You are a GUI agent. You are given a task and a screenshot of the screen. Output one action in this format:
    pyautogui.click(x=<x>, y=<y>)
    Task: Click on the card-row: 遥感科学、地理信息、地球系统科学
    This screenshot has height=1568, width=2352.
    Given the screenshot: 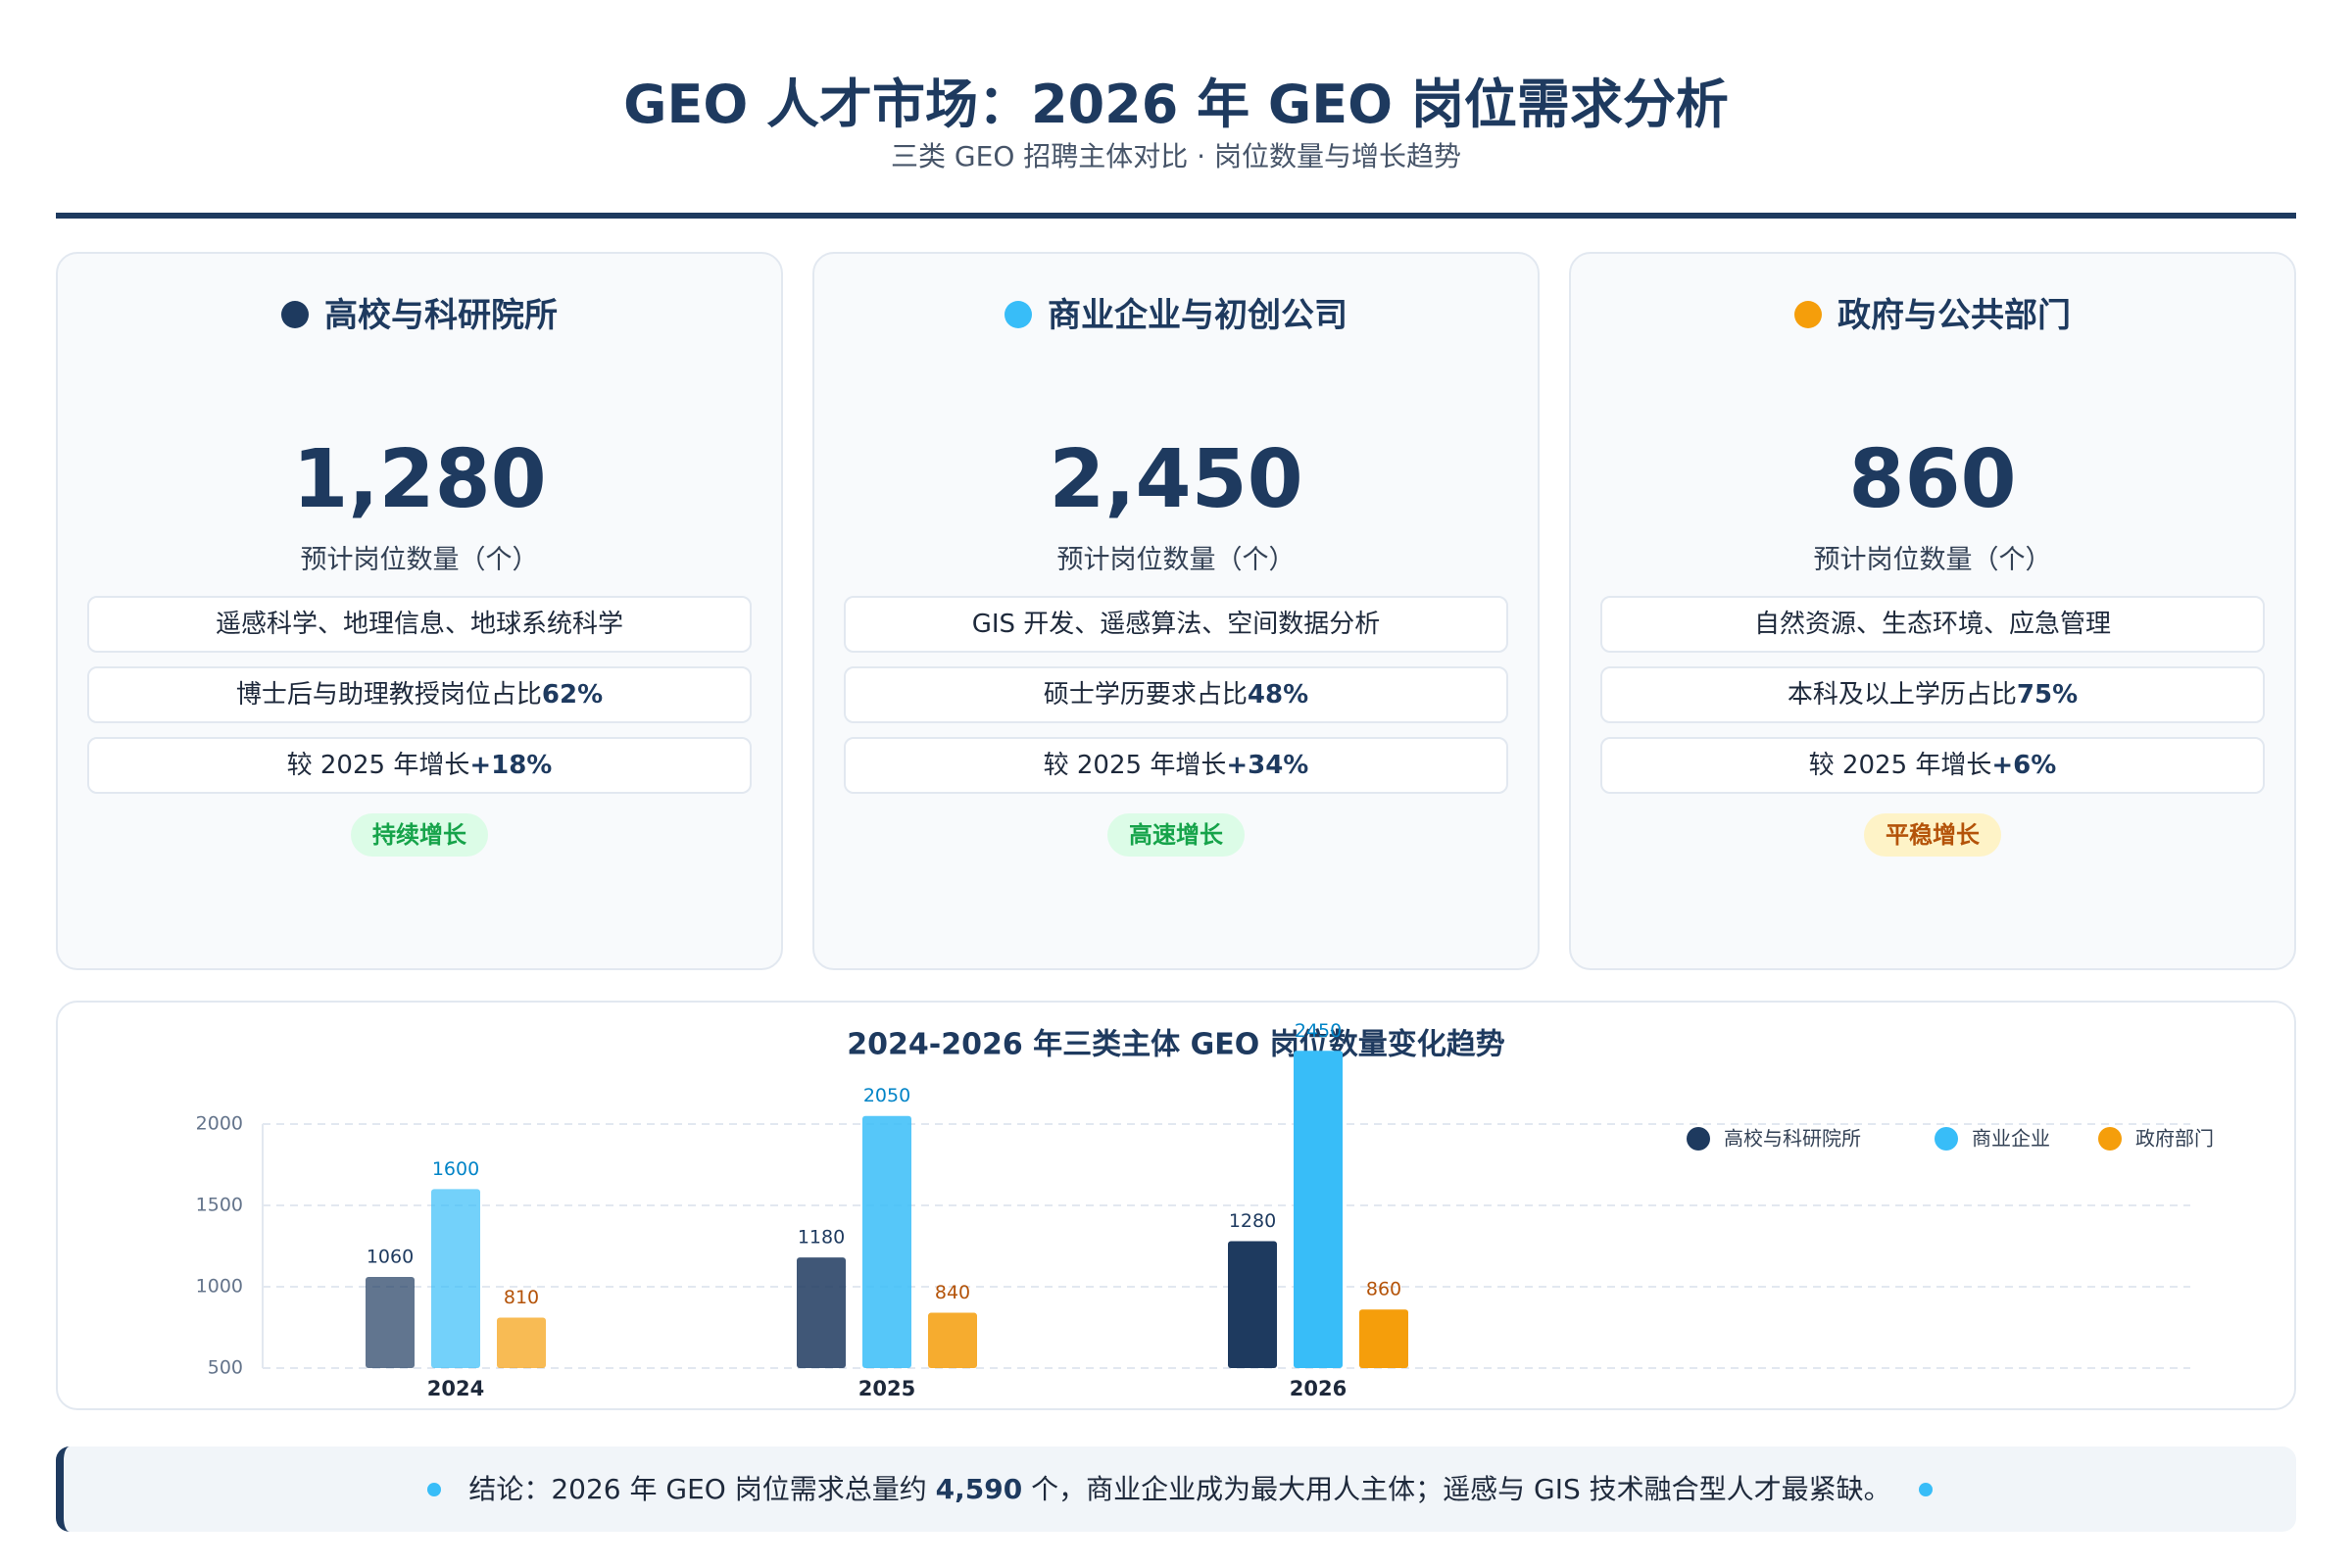 What is the action you would take?
    pyautogui.click(x=419, y=624)
    